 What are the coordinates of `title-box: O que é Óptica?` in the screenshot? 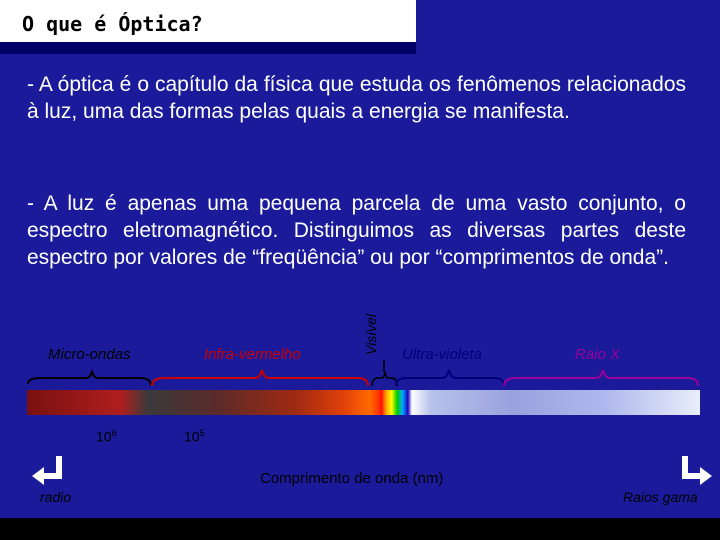 It's located at (208, 27).